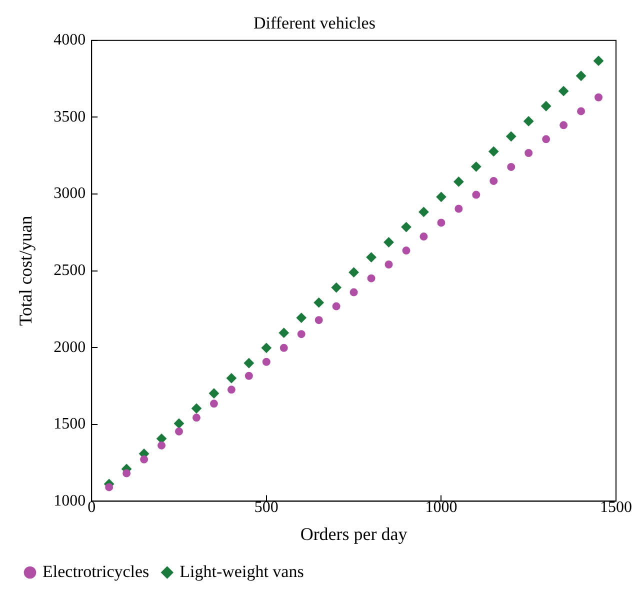 Image resolution: width=643 pixels, height=603 pixels. What do you see at coordinates (266, 507) in the screenshot?
I see `x-tick-label: 500` at bounding box center [266, 507].